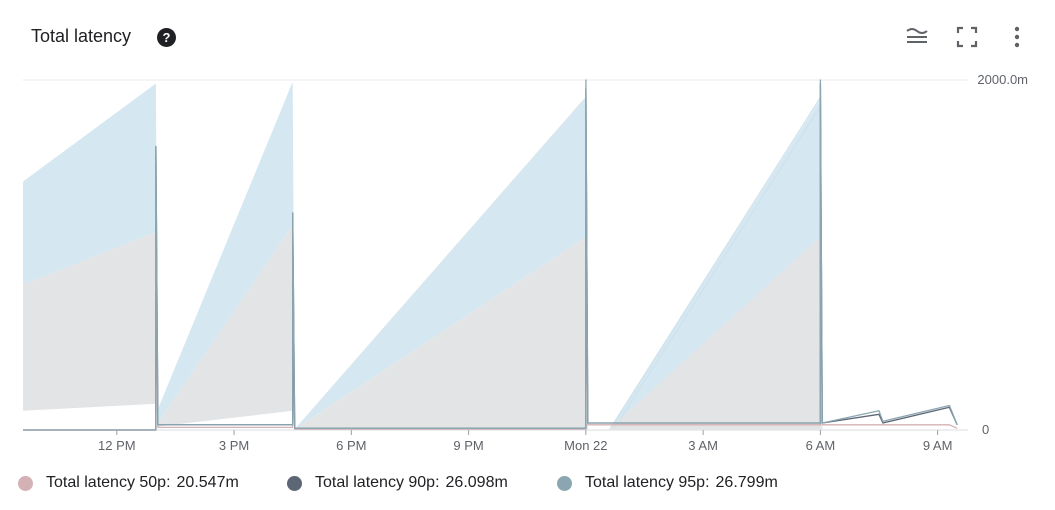 The width and height of the screenshot is (1055, 510). What do you see at coordinates (468, 445) in the screenshot?
I see `x-tick-label: 9 PM` at bounding box center [468, 445].